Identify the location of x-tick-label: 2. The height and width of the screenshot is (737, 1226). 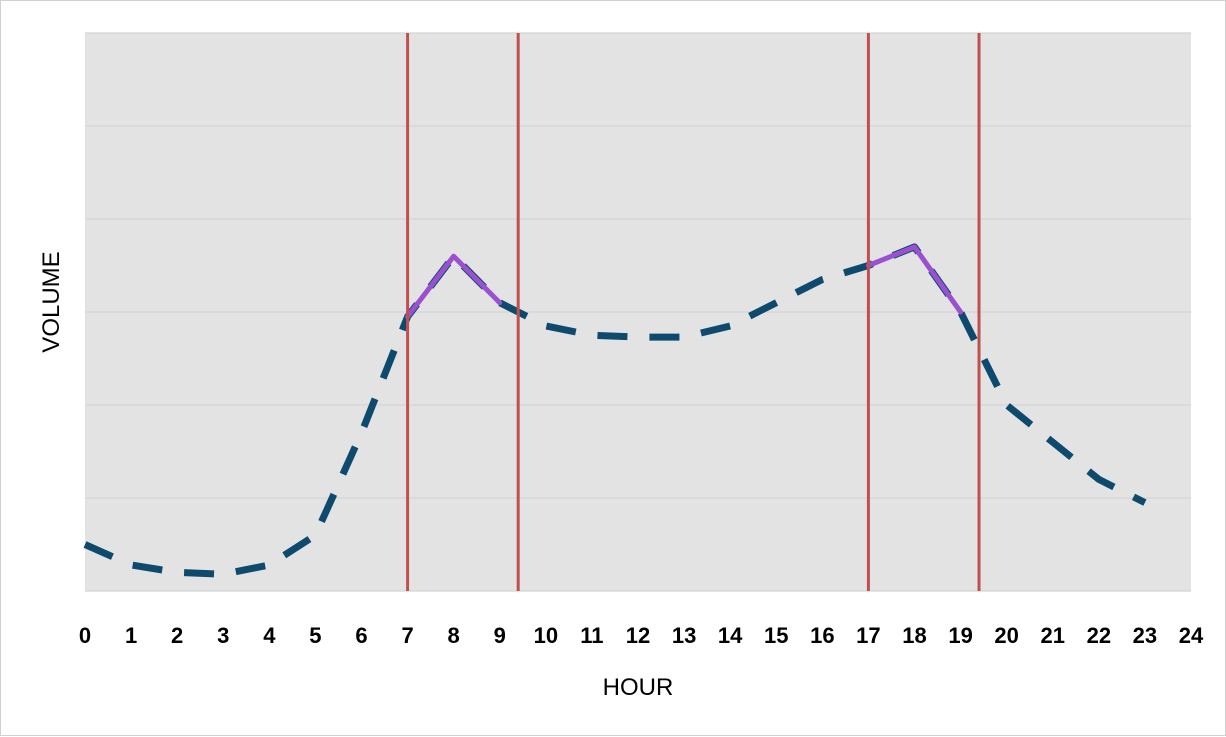
(177, 635).